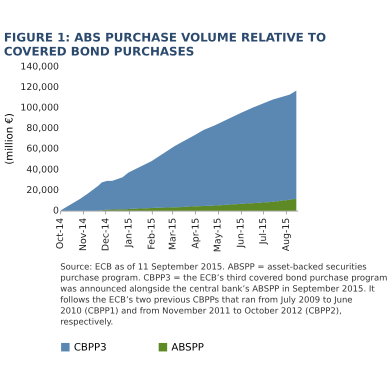  What do you see at coordinates (263, 232) in the screenshot?
I see `x-tick-label: Jul-15` at bounding box center [263, 232].